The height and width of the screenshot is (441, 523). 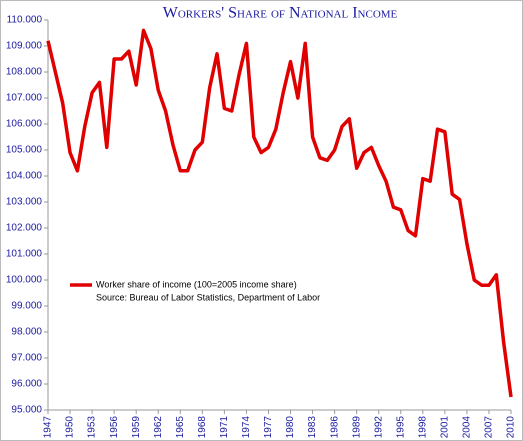 I want to click on y-tick-label: 105.000, so click(x=24, y=150).